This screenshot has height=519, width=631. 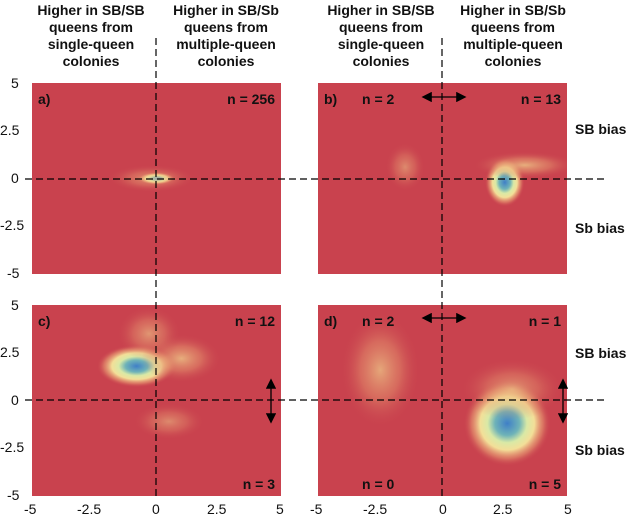 What do you see at coordinates (10, 352) in the screenshot?
I see `y-tick-bottom-2.5: 2.5` at bounding box center [10, 352].